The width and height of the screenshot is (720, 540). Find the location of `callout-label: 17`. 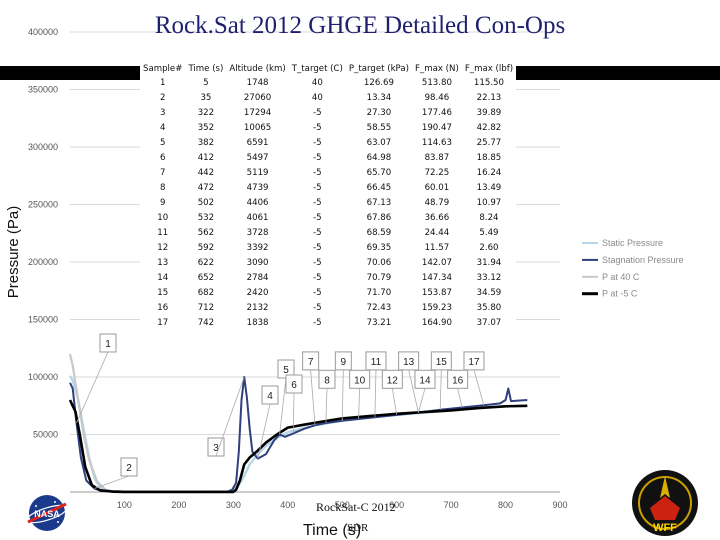

callout-label: 17 is located at coordinates (474, 362).